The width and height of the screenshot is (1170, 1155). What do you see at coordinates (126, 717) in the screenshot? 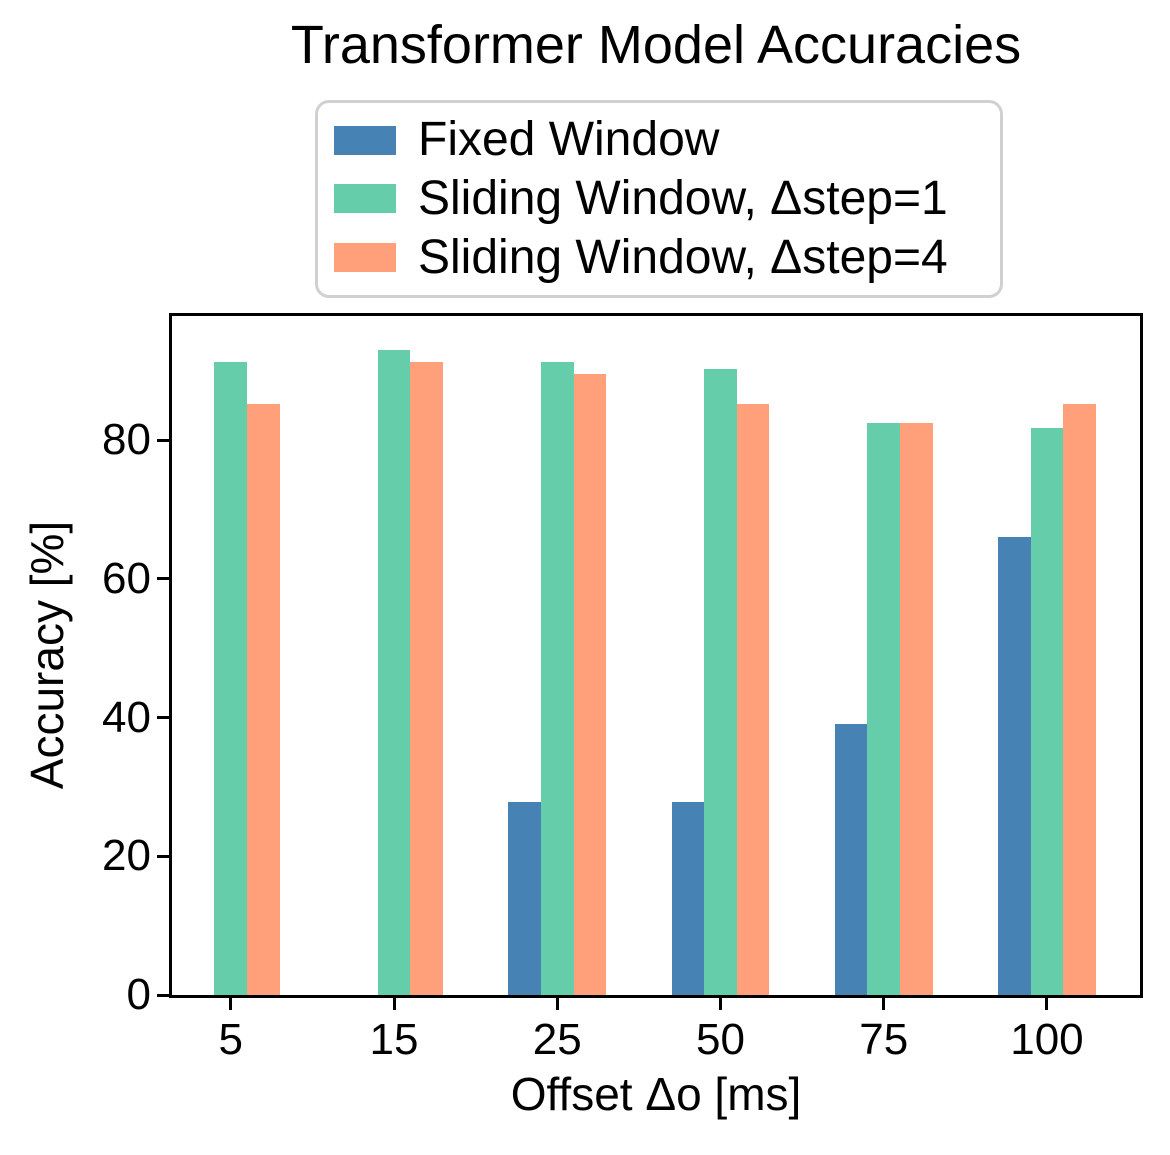
I see `y-tick-label-40: 40` at bounding box center [126, 717].